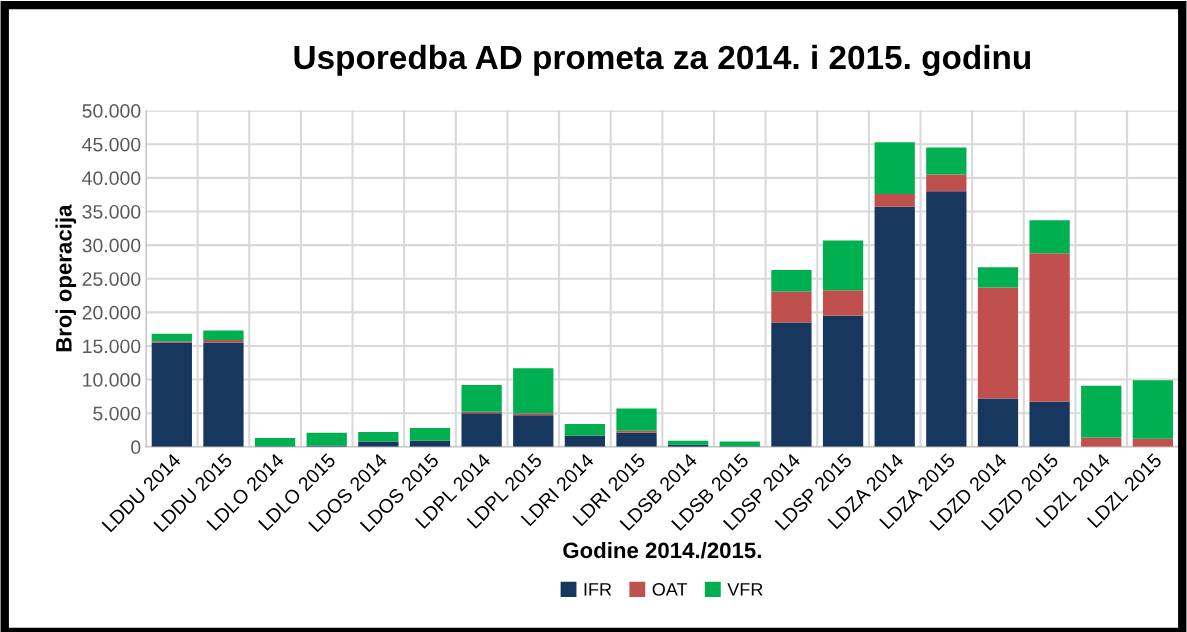 The width and height of the screenshot is (1187, 632). What do you see at coordinates (111, 111) in the screenshot?
I see `y-tick-label: 50.000` at bounding box center [111, 111].